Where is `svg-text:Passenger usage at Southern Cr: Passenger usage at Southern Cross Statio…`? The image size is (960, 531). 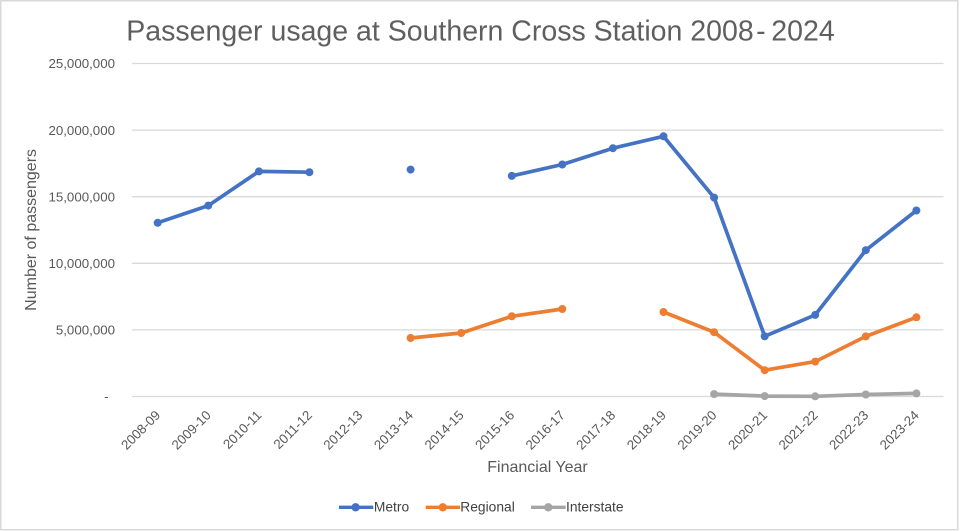 svg-text:Passenger usage at Southern Cr: Passenger usage at Southern Cross Statio… is located at coordinates (480, 31).